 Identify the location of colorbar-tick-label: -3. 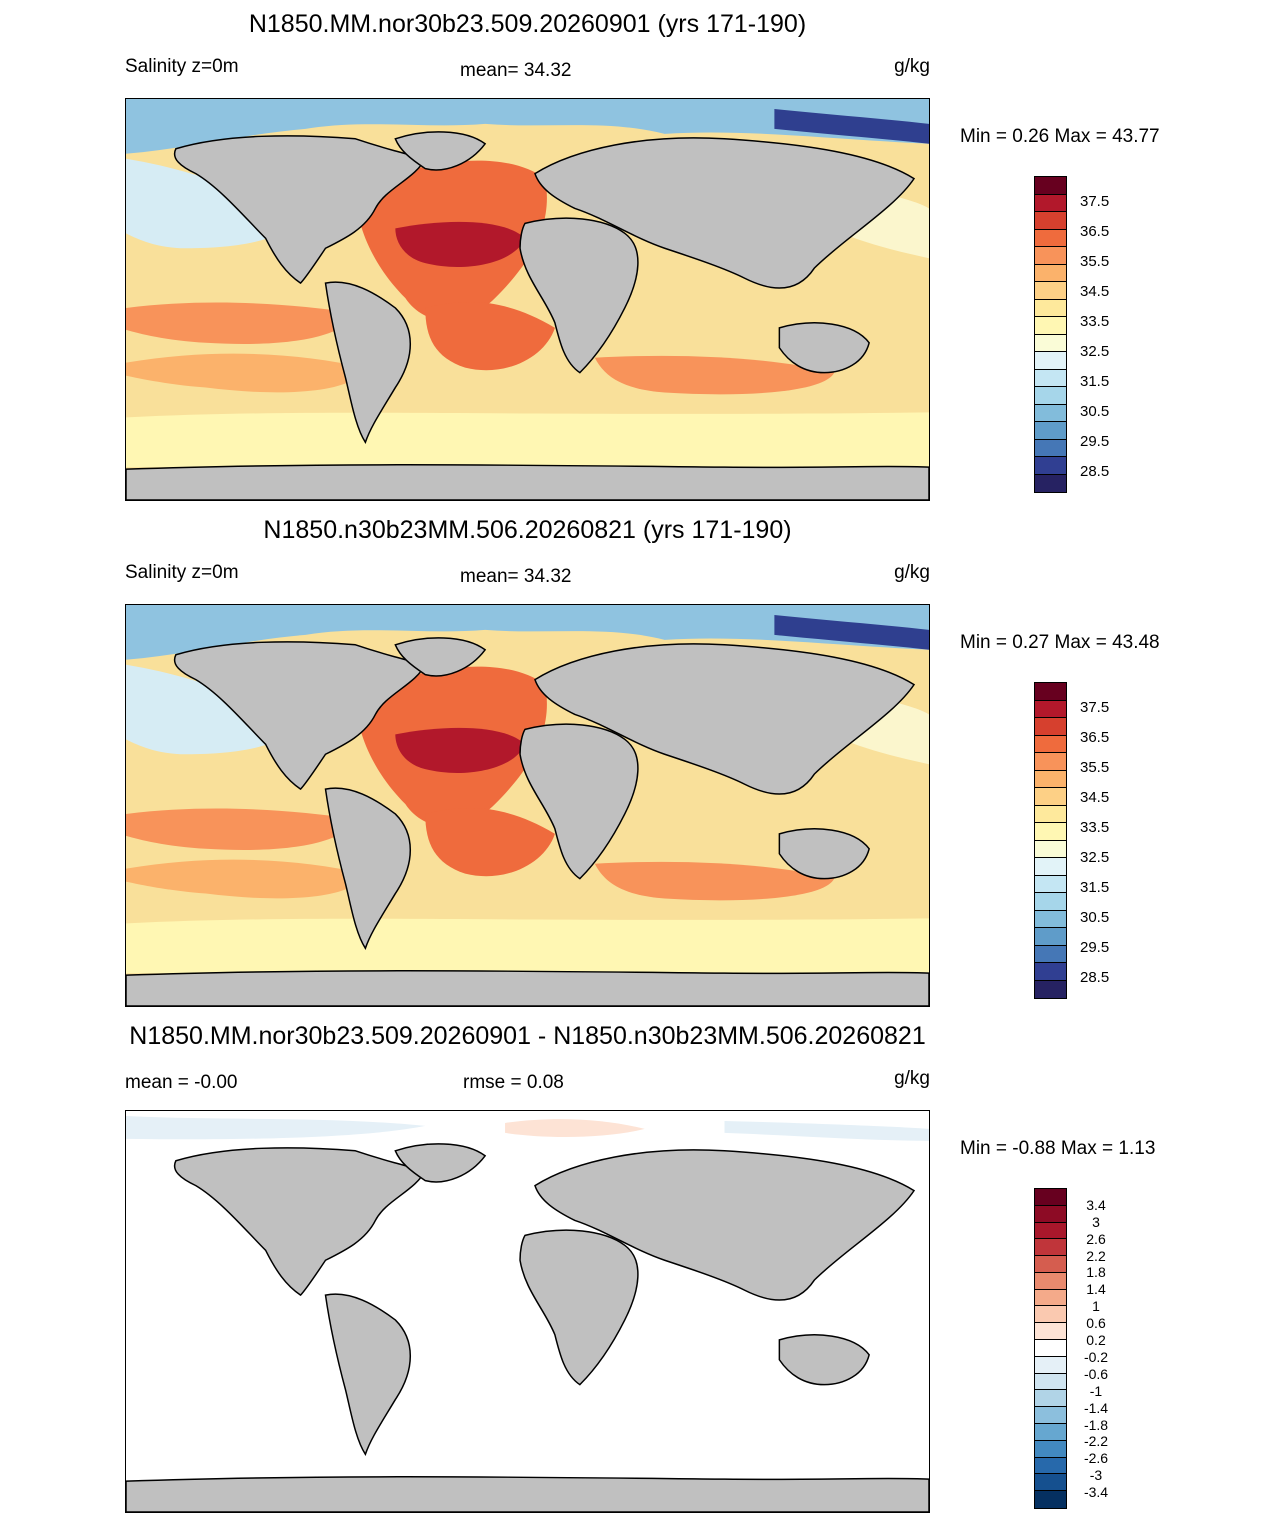
(1096, 1475).